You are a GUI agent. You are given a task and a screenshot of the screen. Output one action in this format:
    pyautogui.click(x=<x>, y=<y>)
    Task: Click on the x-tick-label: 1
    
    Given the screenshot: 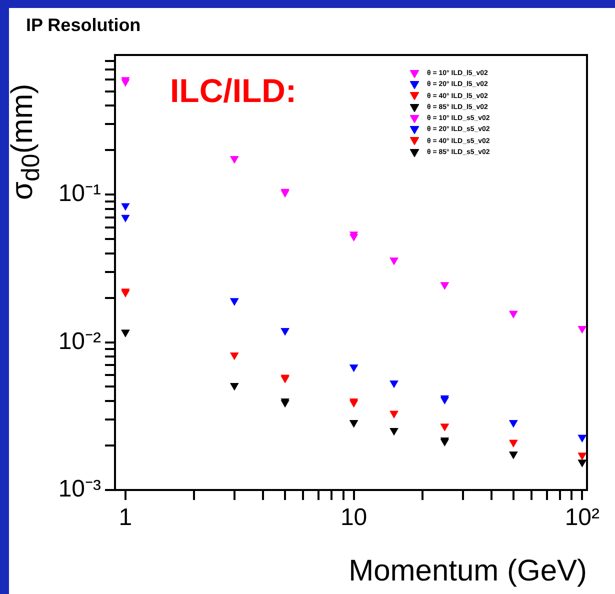 What is the action you would take?
    pyautogui.click(x=125, y=518)
    